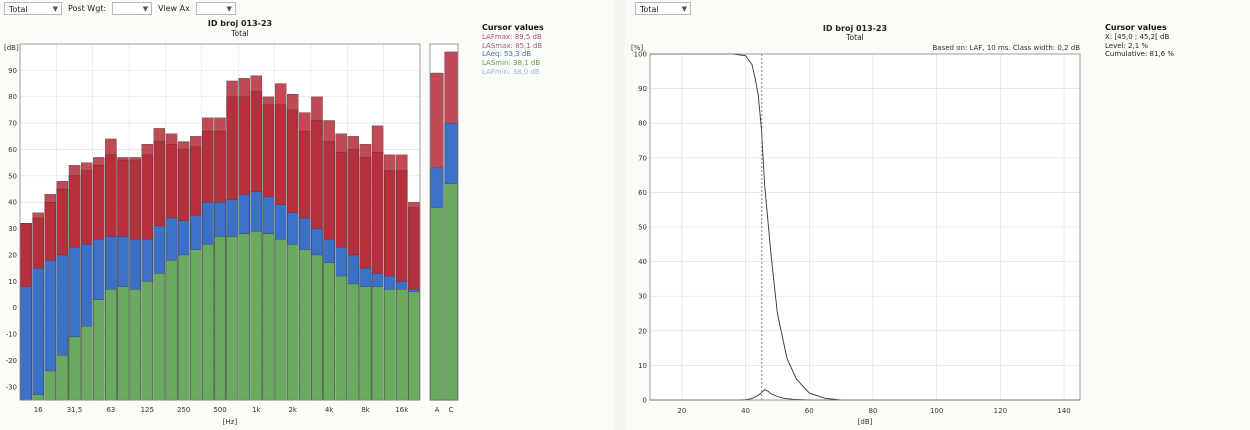  What do you see at coordinates (18, 9) in the screenshot?
I see `total-select-value: Total` at bounding box center [18, 9].